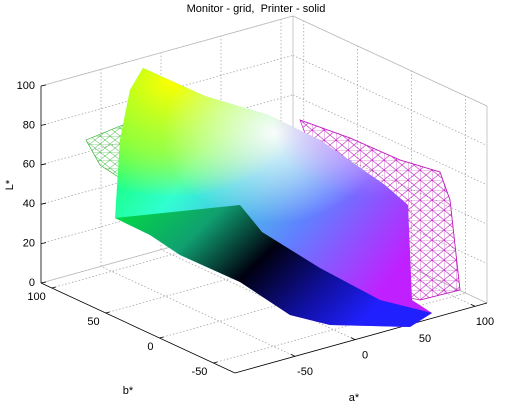 This screenshot has height=404, width=512. I want to click on z-tick-label: 80, so click(29, 125).